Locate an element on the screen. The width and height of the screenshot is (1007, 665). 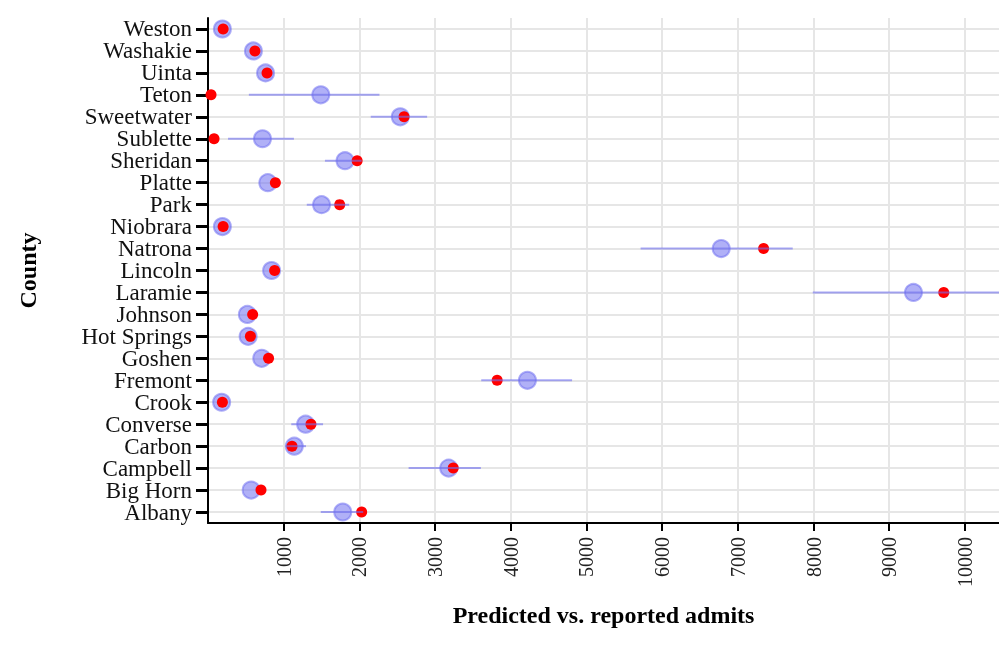
y-axis-title: County is located at coordinates (28, 270).